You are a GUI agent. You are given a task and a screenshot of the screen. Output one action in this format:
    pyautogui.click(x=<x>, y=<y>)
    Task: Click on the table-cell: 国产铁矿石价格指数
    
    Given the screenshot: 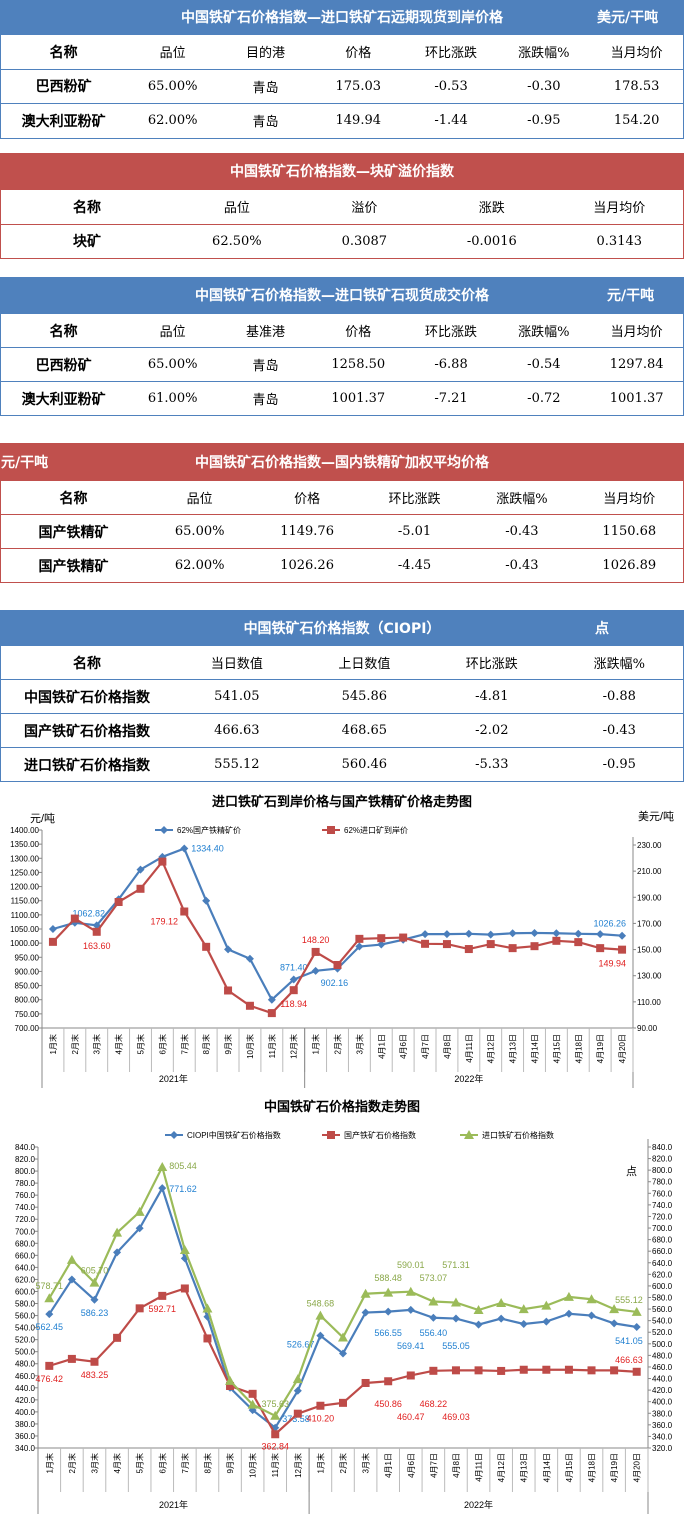 What is the action you would take?
    pyautogui.click(x=87, y=731)
    